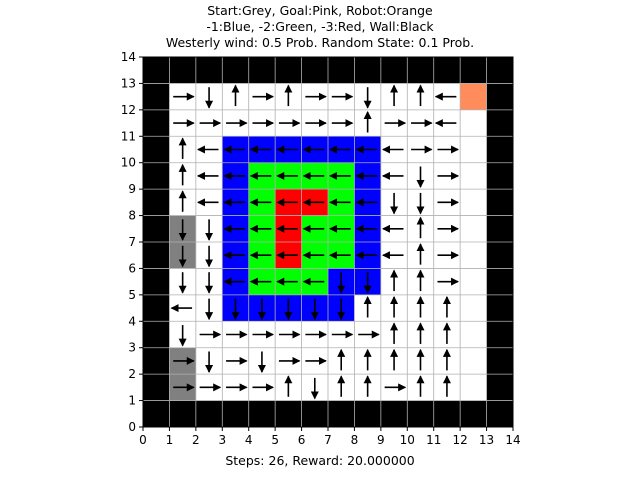 The image size is (640, 480). I want to click on x-tick: 1, so click(170, 437).